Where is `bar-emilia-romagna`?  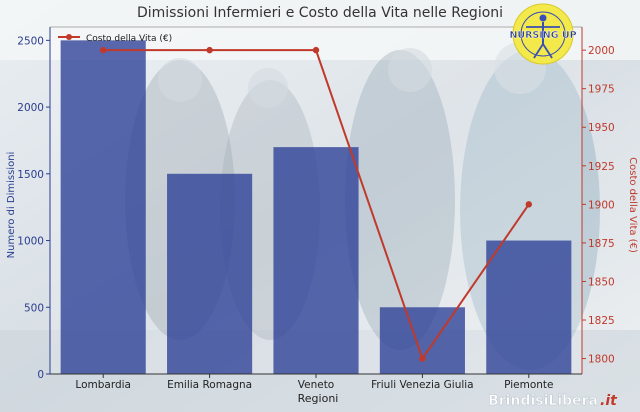 bar-emilia-romagna is located at coordinates (210, 273).